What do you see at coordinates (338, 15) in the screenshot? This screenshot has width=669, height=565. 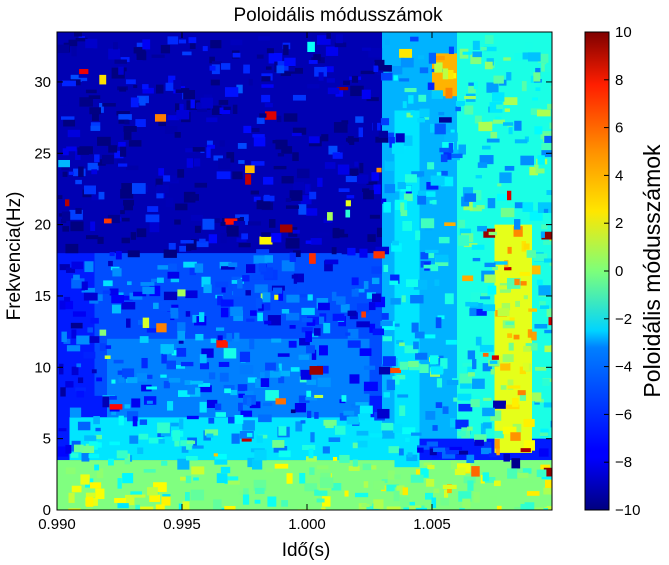 I see `chart-title: Poloidális módusszámok` at bounding box center [338, 15].